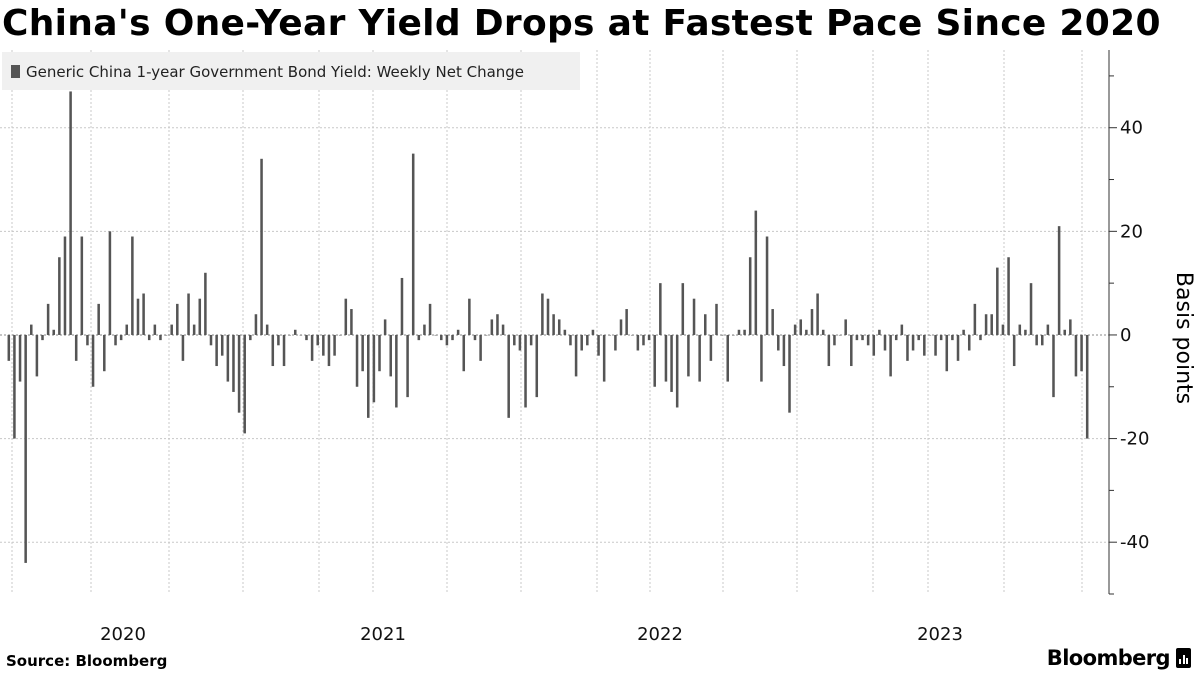  I want to click on y-tick-label: 20, so click(1131, 231).